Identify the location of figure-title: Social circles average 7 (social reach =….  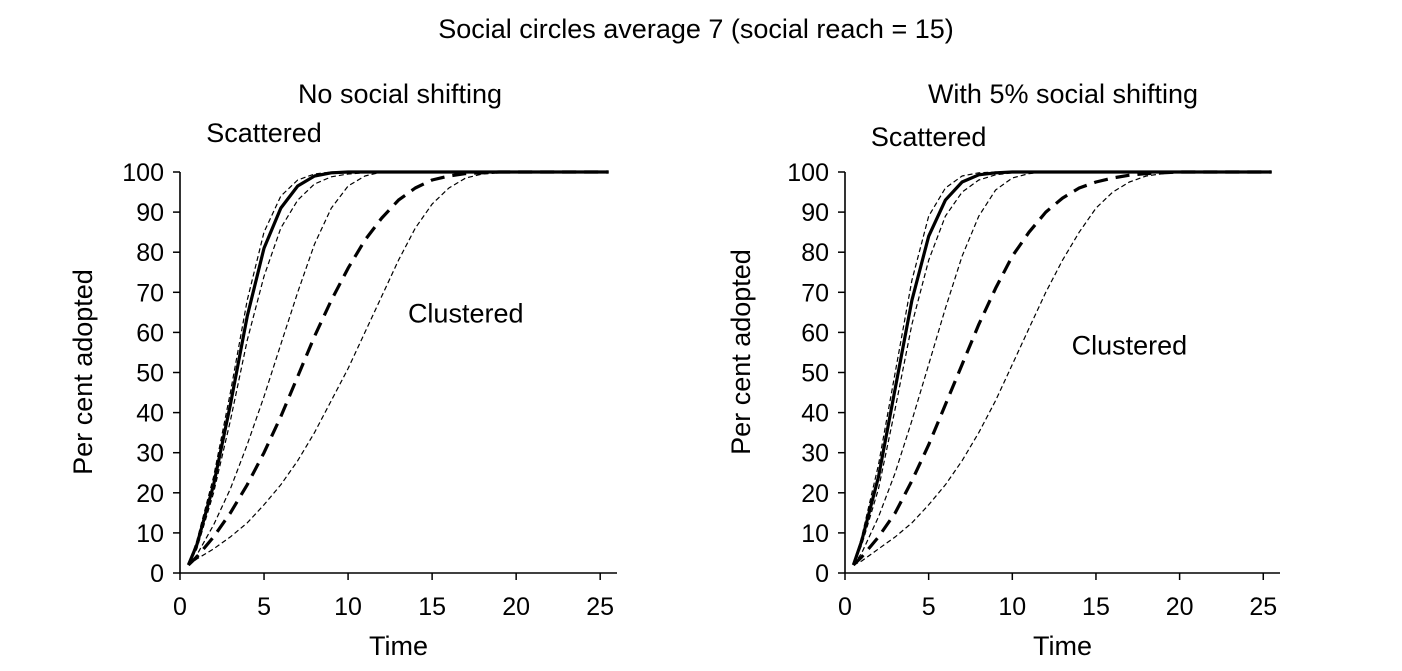
(696, 29).